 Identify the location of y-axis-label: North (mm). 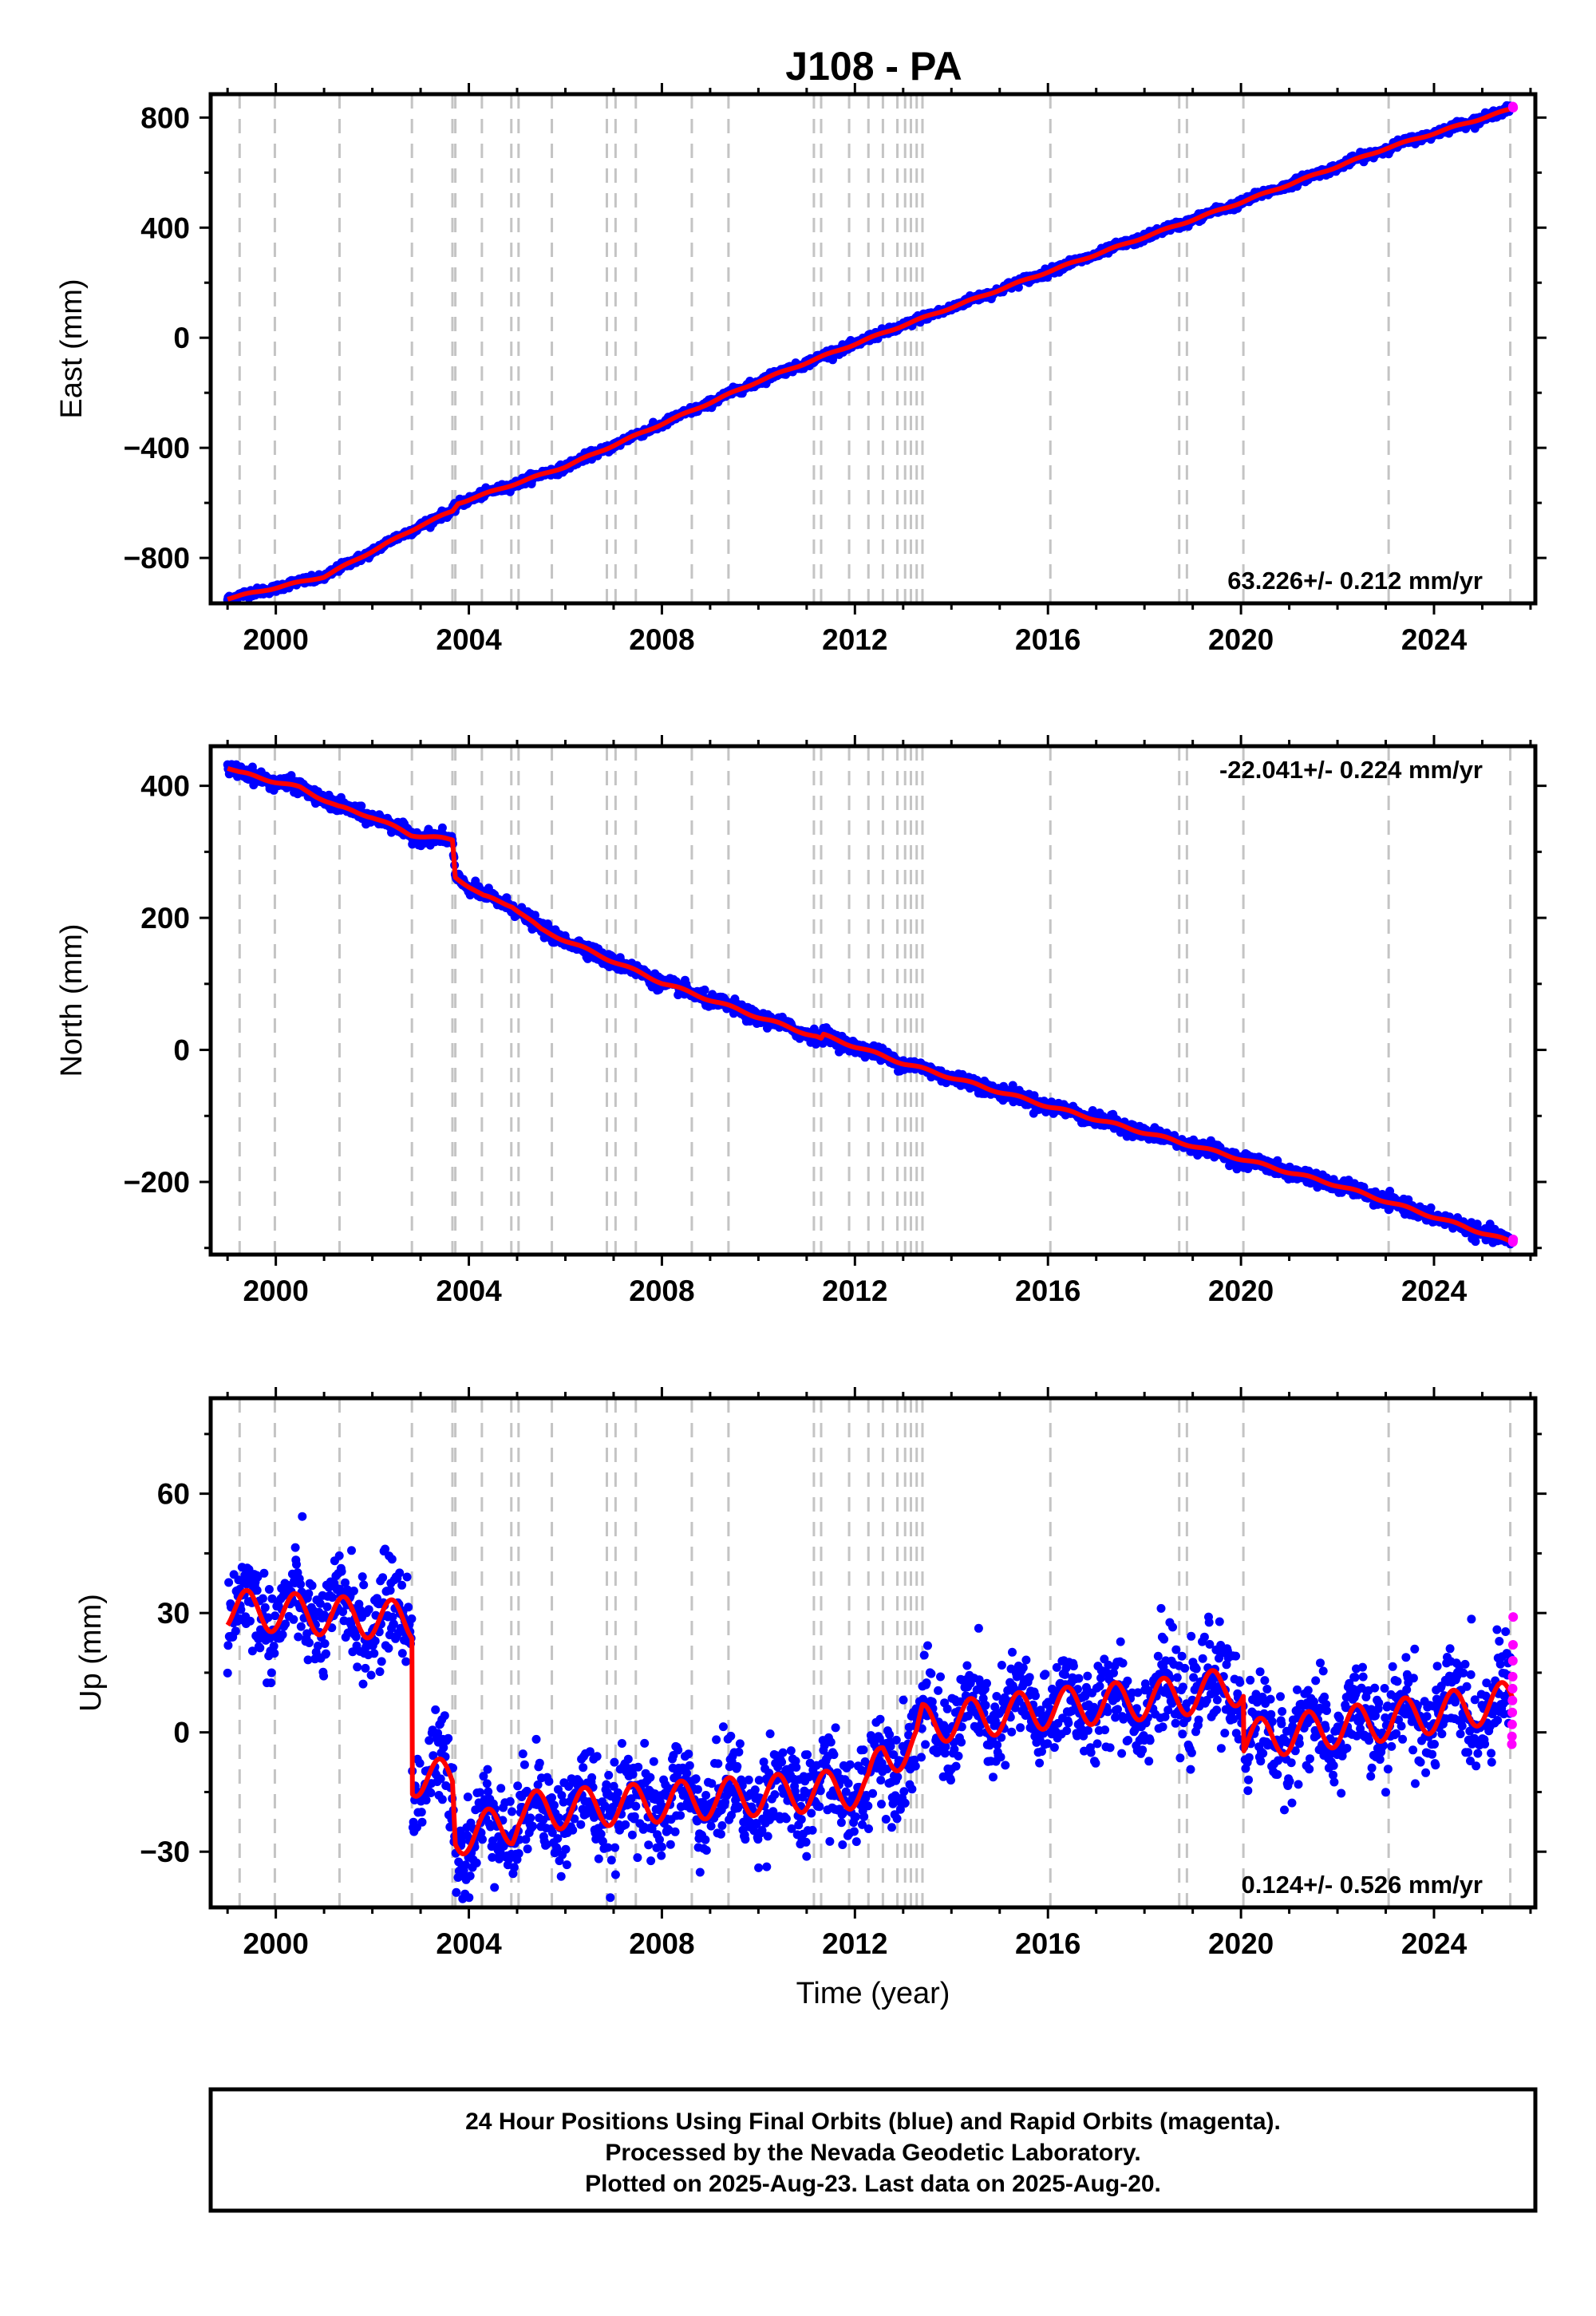
(72, 1000).